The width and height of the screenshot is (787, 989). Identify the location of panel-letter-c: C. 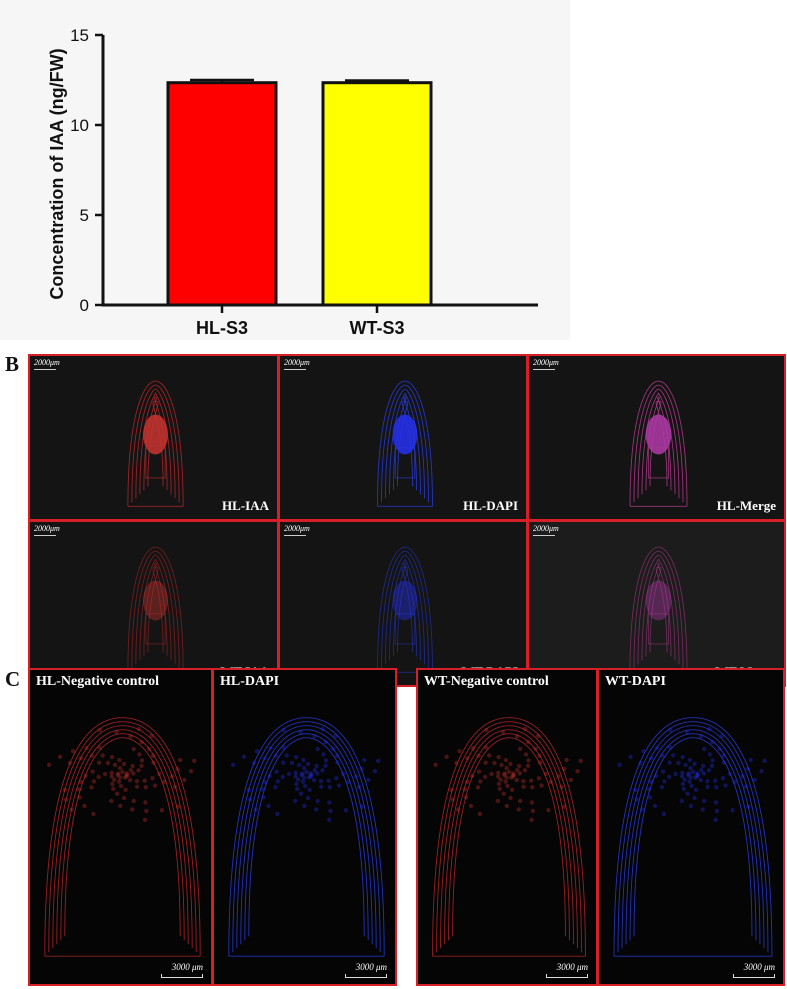
(13, 679).